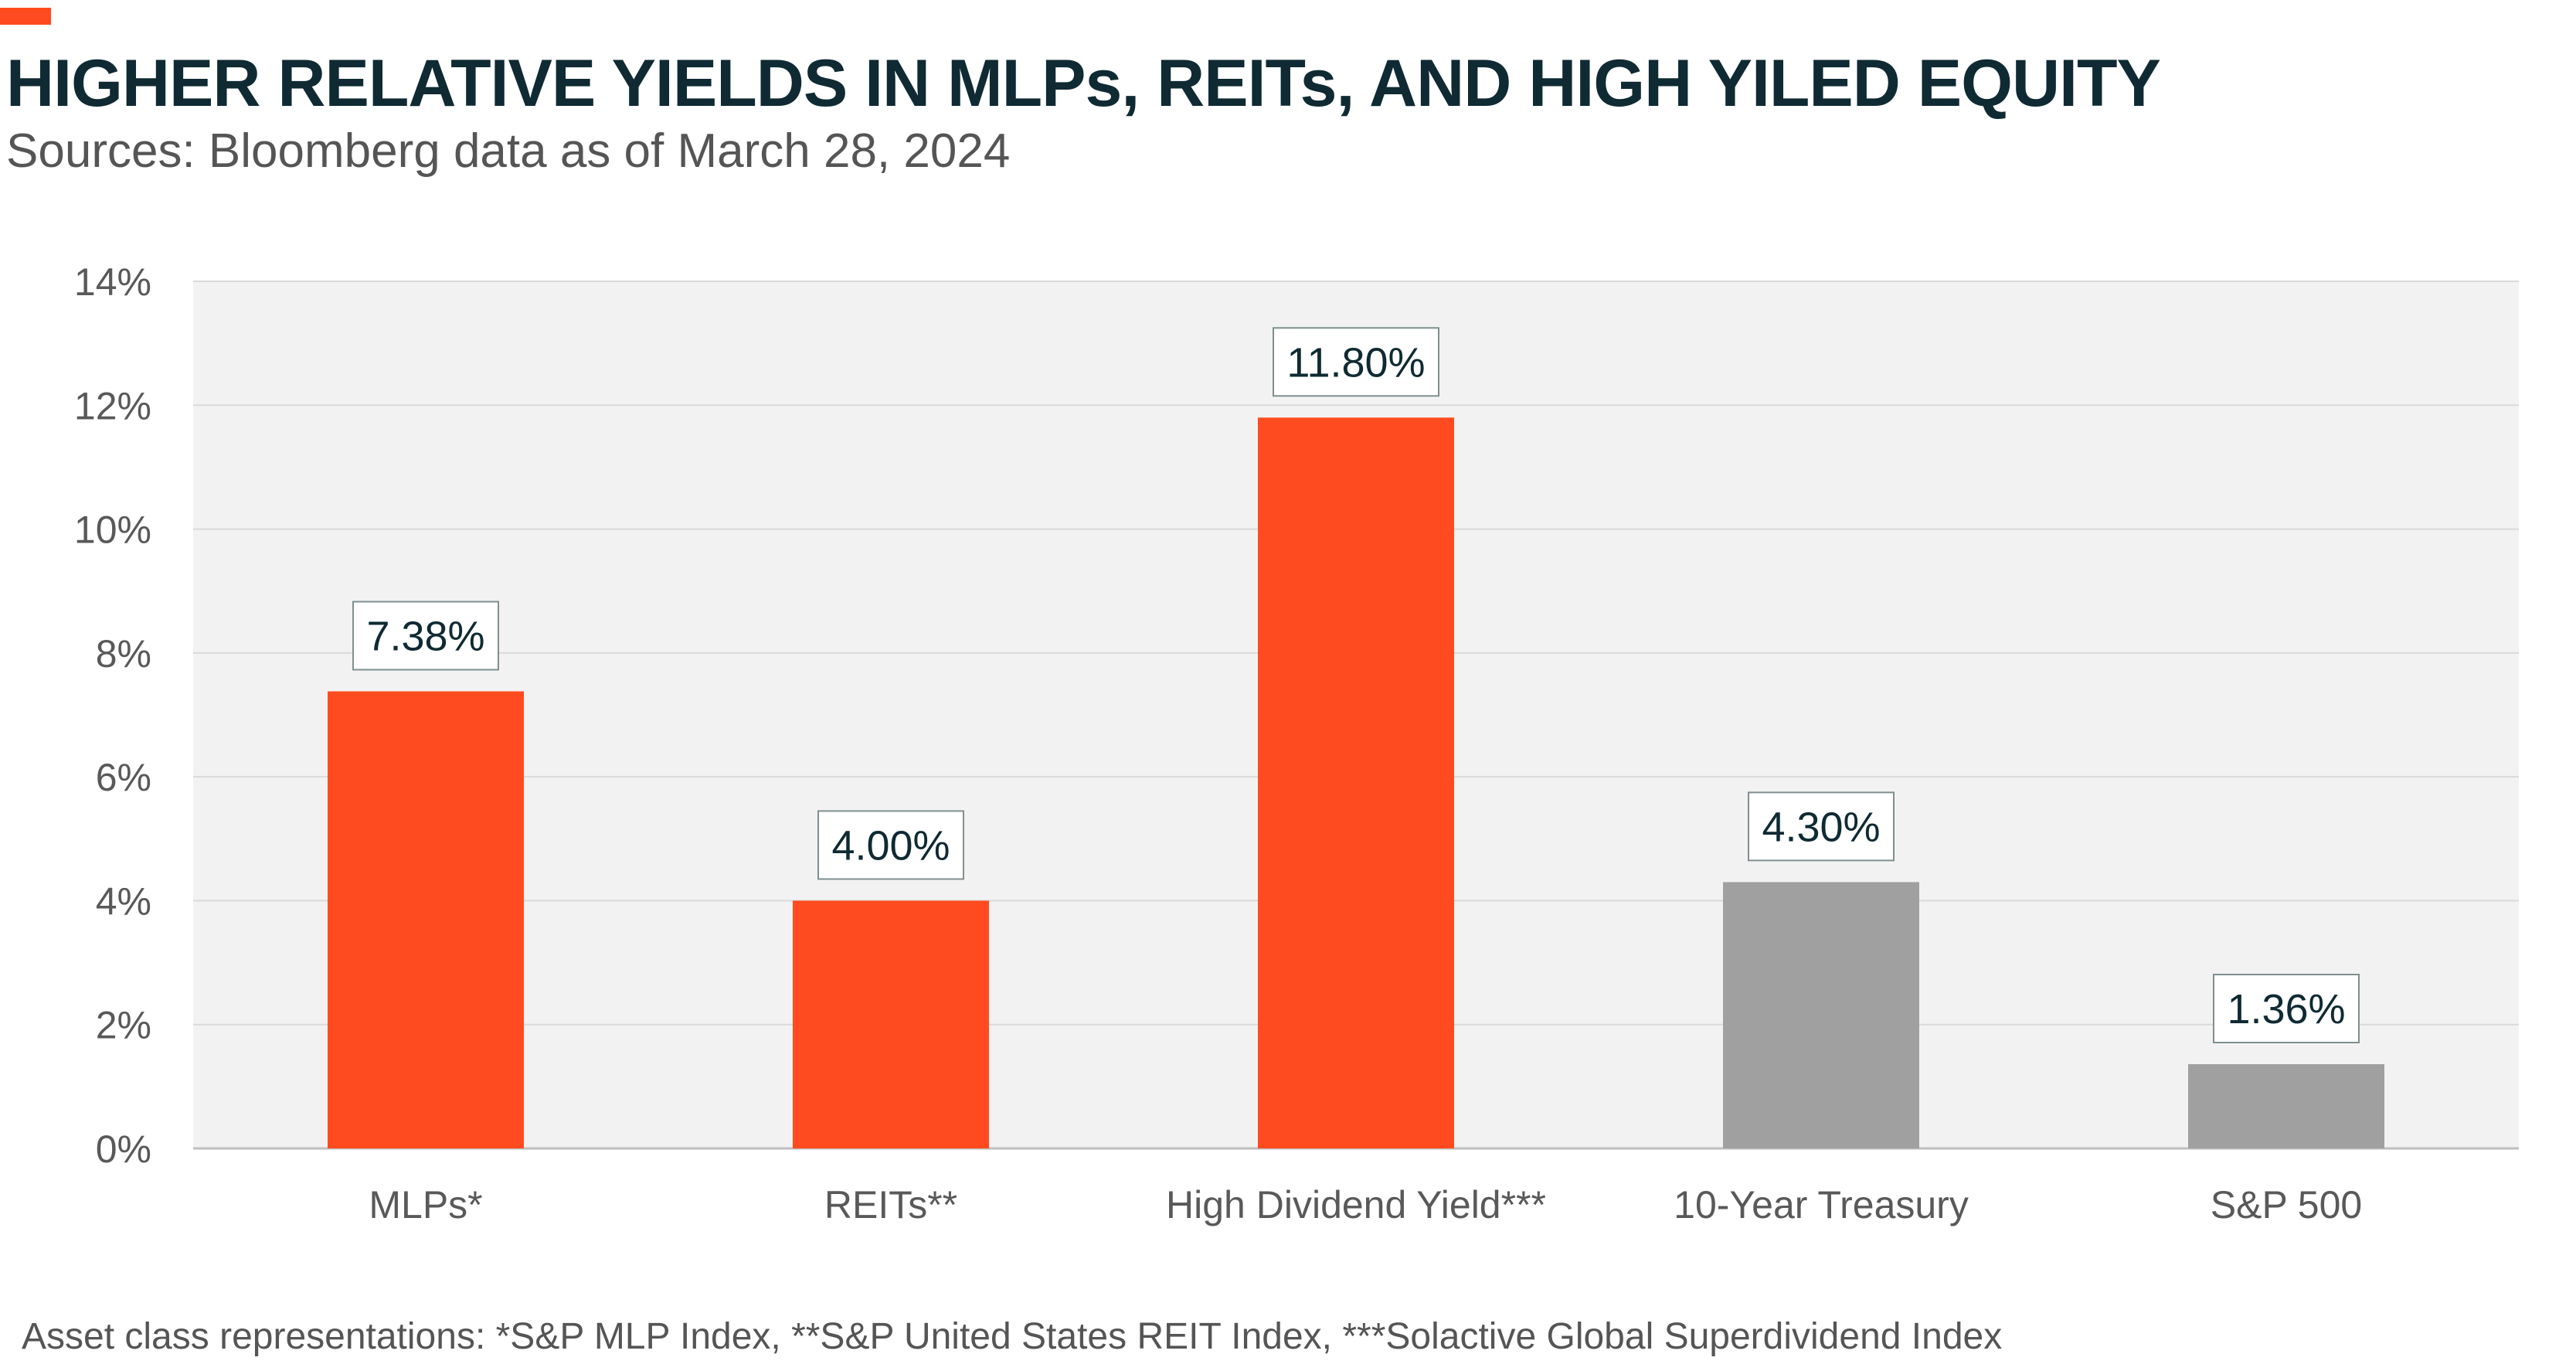  Describe the element at coordinates (425, 1204) in the screenshot. I see `category-label: MLPs*` at that location.